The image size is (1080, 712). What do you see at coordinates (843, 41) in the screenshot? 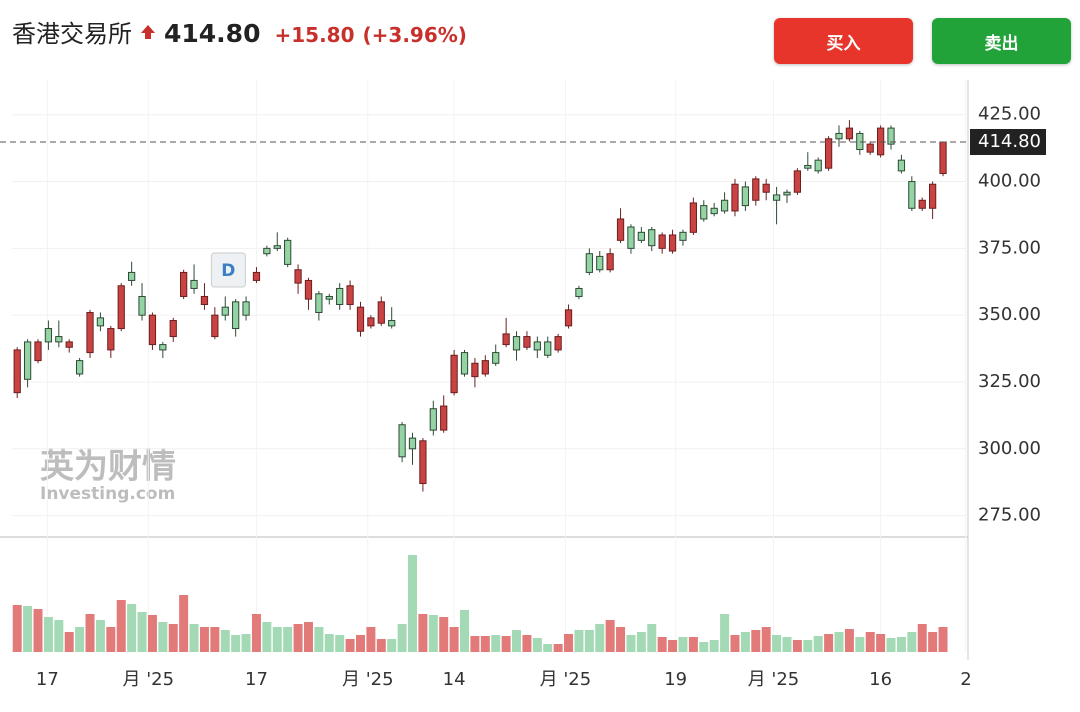
I see `buy-button: 买入` at bounding box center [843, 41].